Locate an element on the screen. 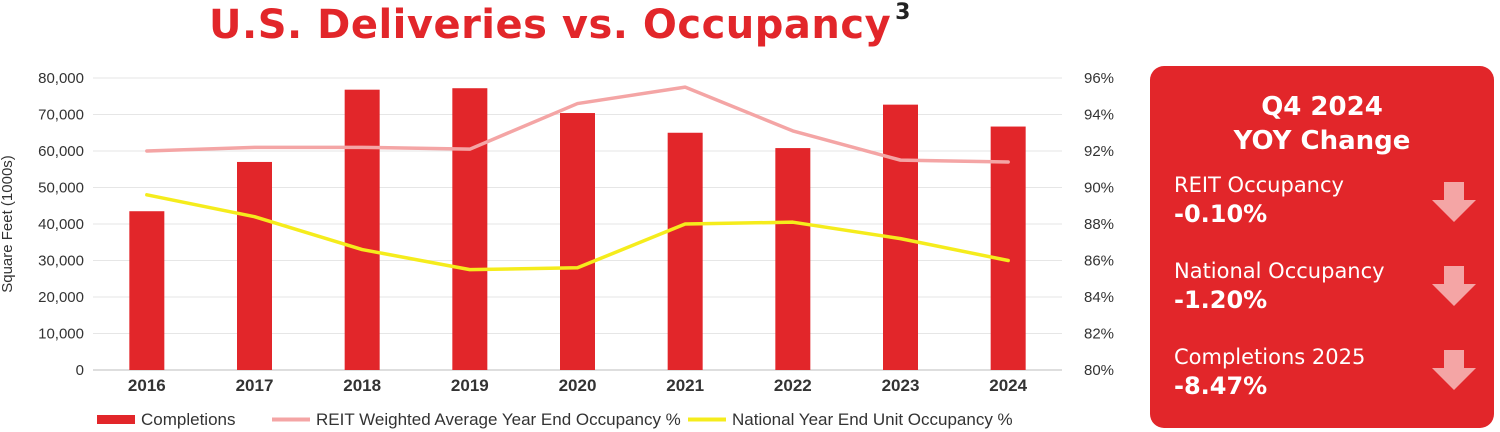  x-tick-label: 2022 is located at coordinates (793, 385).